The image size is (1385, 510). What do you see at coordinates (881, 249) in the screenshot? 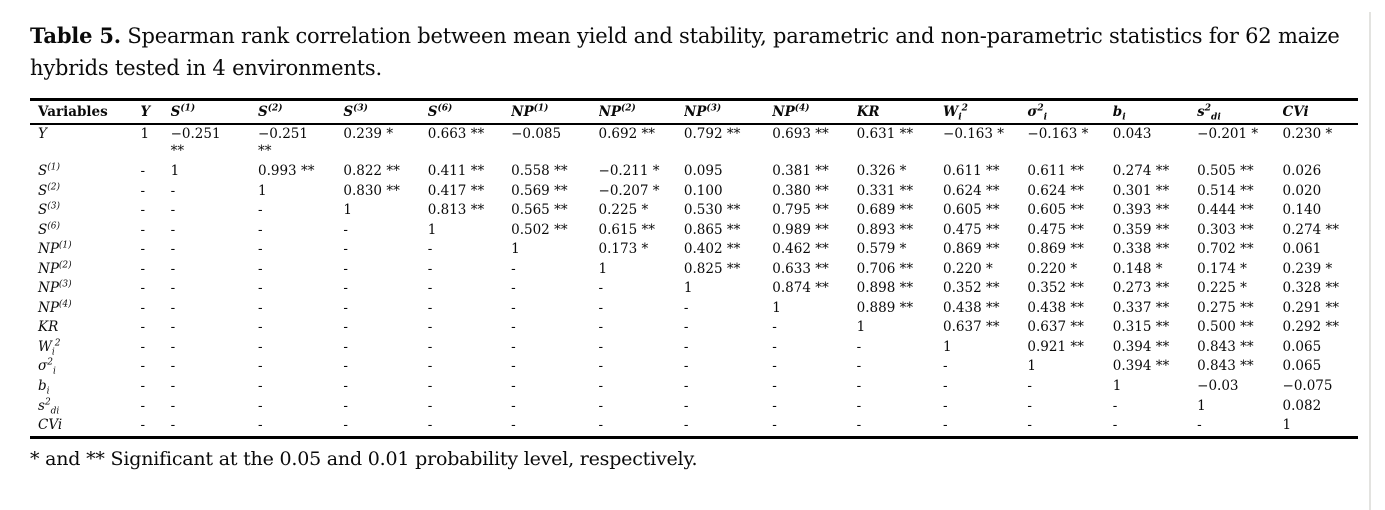
I see `table-cell: 0.579 *` at bounding box center [881, 249].